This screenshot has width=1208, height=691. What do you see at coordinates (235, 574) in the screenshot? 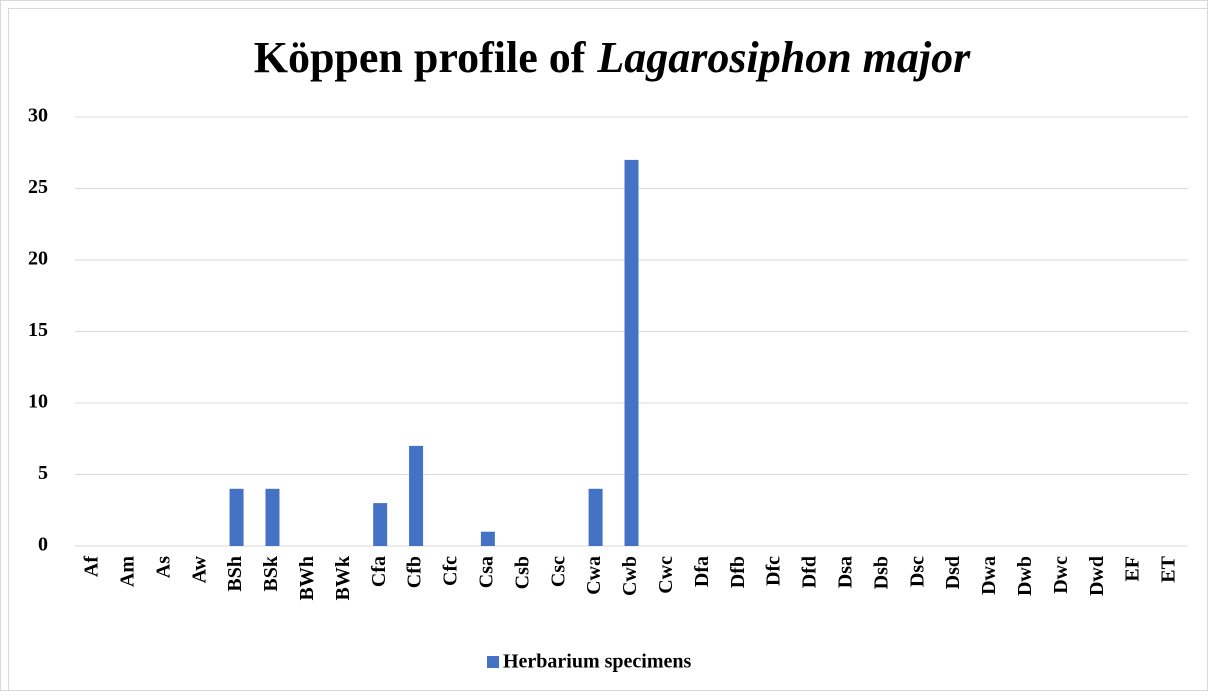
I see `x-tick-label: BSh` at bounding box center [235, 574].